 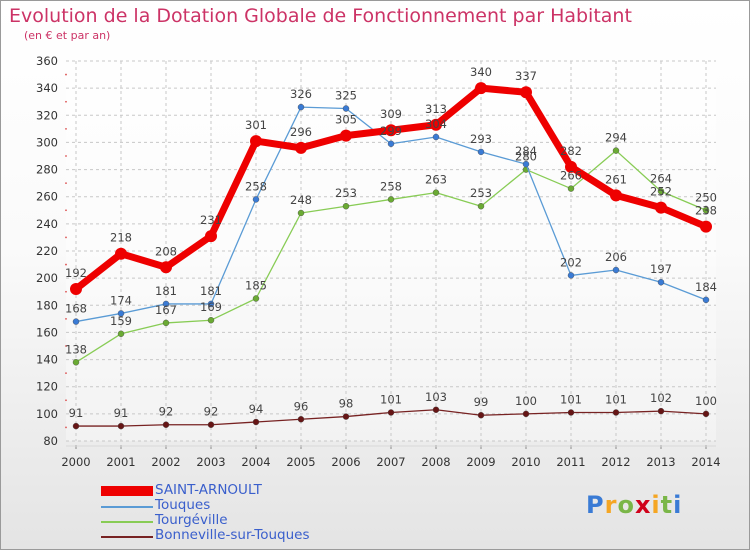 I want to click on x-tick-label: 2004, so click(x=255, y=462).